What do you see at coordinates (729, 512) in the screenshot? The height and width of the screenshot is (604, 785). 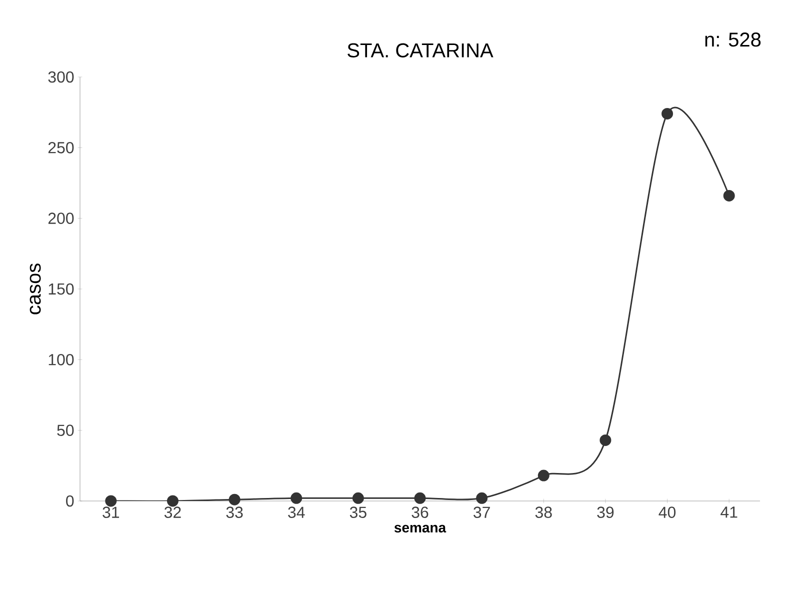 I see `x-tick-label: 41` at bounding box center [729, 512].